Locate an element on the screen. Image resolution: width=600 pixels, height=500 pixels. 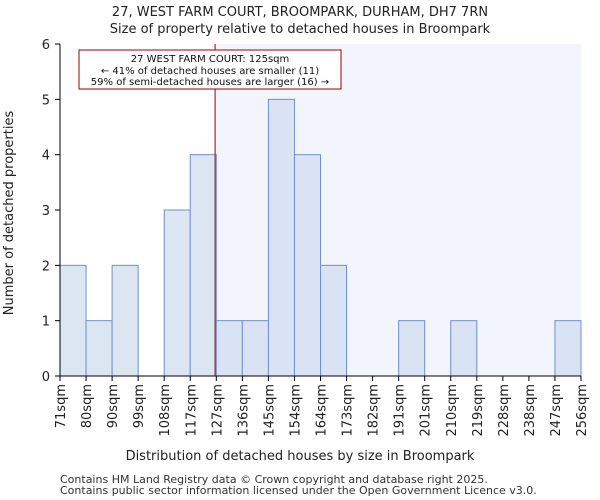
bar-90sqm is located at coordinates (125, 320).